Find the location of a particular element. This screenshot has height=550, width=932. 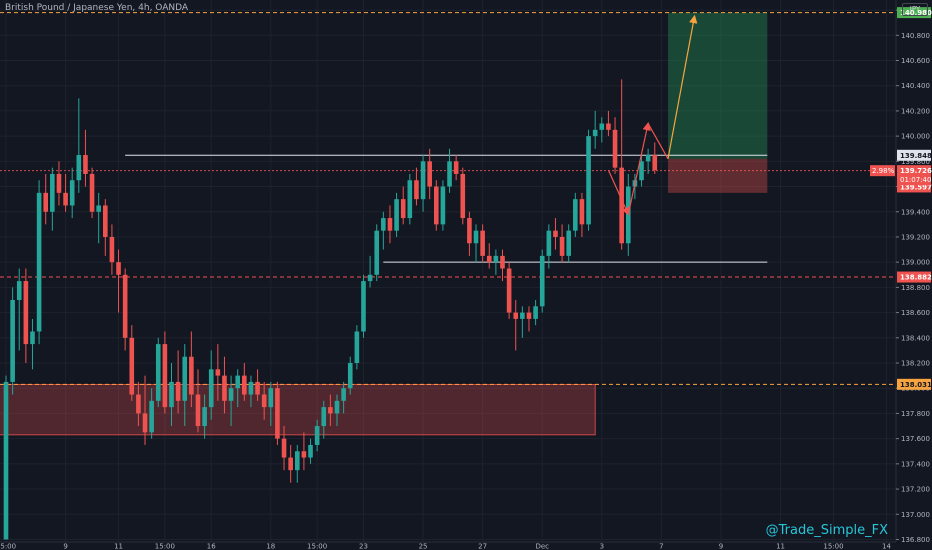

price-tick-label: 137.800 is located at coordinates (915, 414).